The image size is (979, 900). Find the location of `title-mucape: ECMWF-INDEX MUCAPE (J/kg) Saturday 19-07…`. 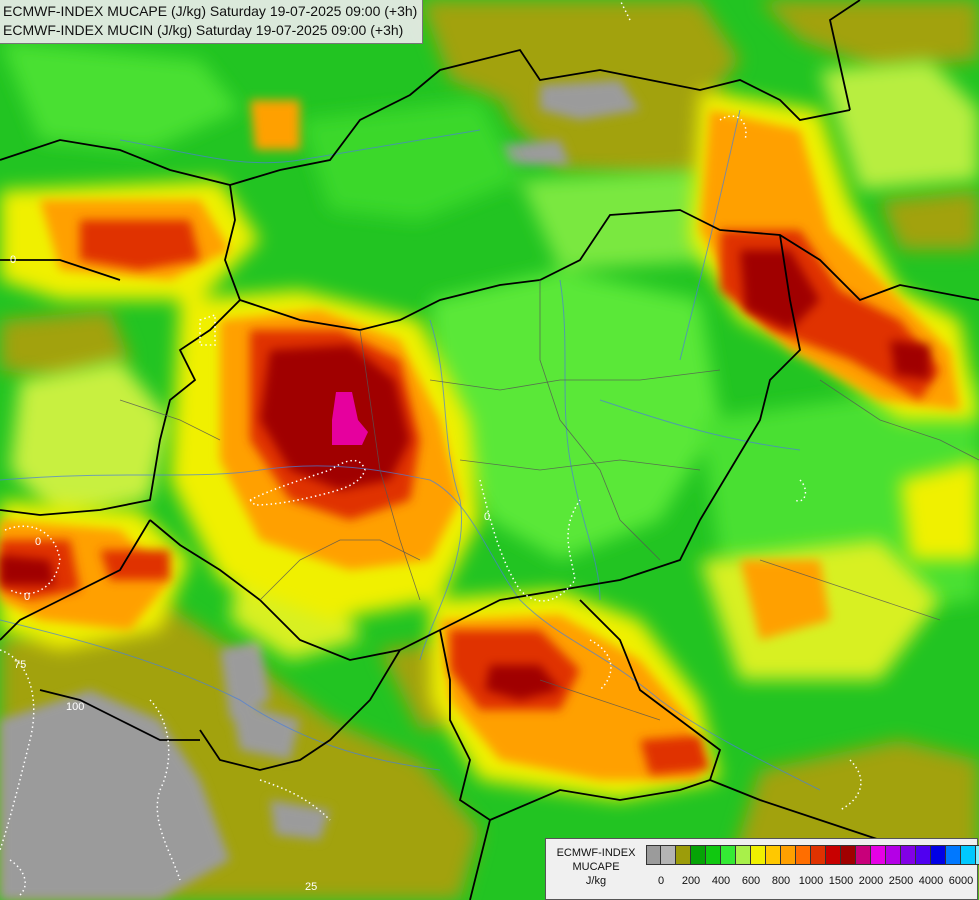

title-mucape: ECMWF-INDEX MUCAPE (J/kg) Saturday 19-07… is located at coordinates (210, 11).